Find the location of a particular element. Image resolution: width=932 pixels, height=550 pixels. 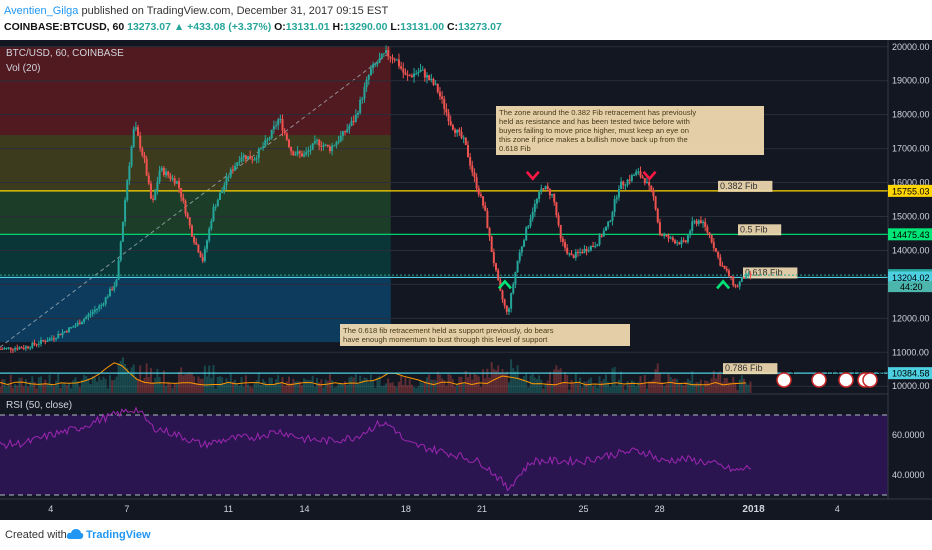

countdown-bg is located at coordinates (910, 287).